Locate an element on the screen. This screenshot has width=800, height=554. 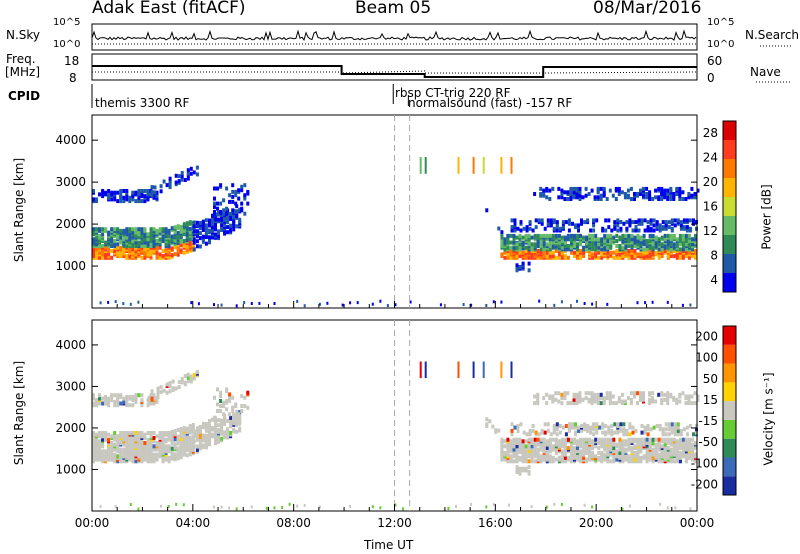
velocity-colorbar-tick: 15 is located at coordinates (710, 400).